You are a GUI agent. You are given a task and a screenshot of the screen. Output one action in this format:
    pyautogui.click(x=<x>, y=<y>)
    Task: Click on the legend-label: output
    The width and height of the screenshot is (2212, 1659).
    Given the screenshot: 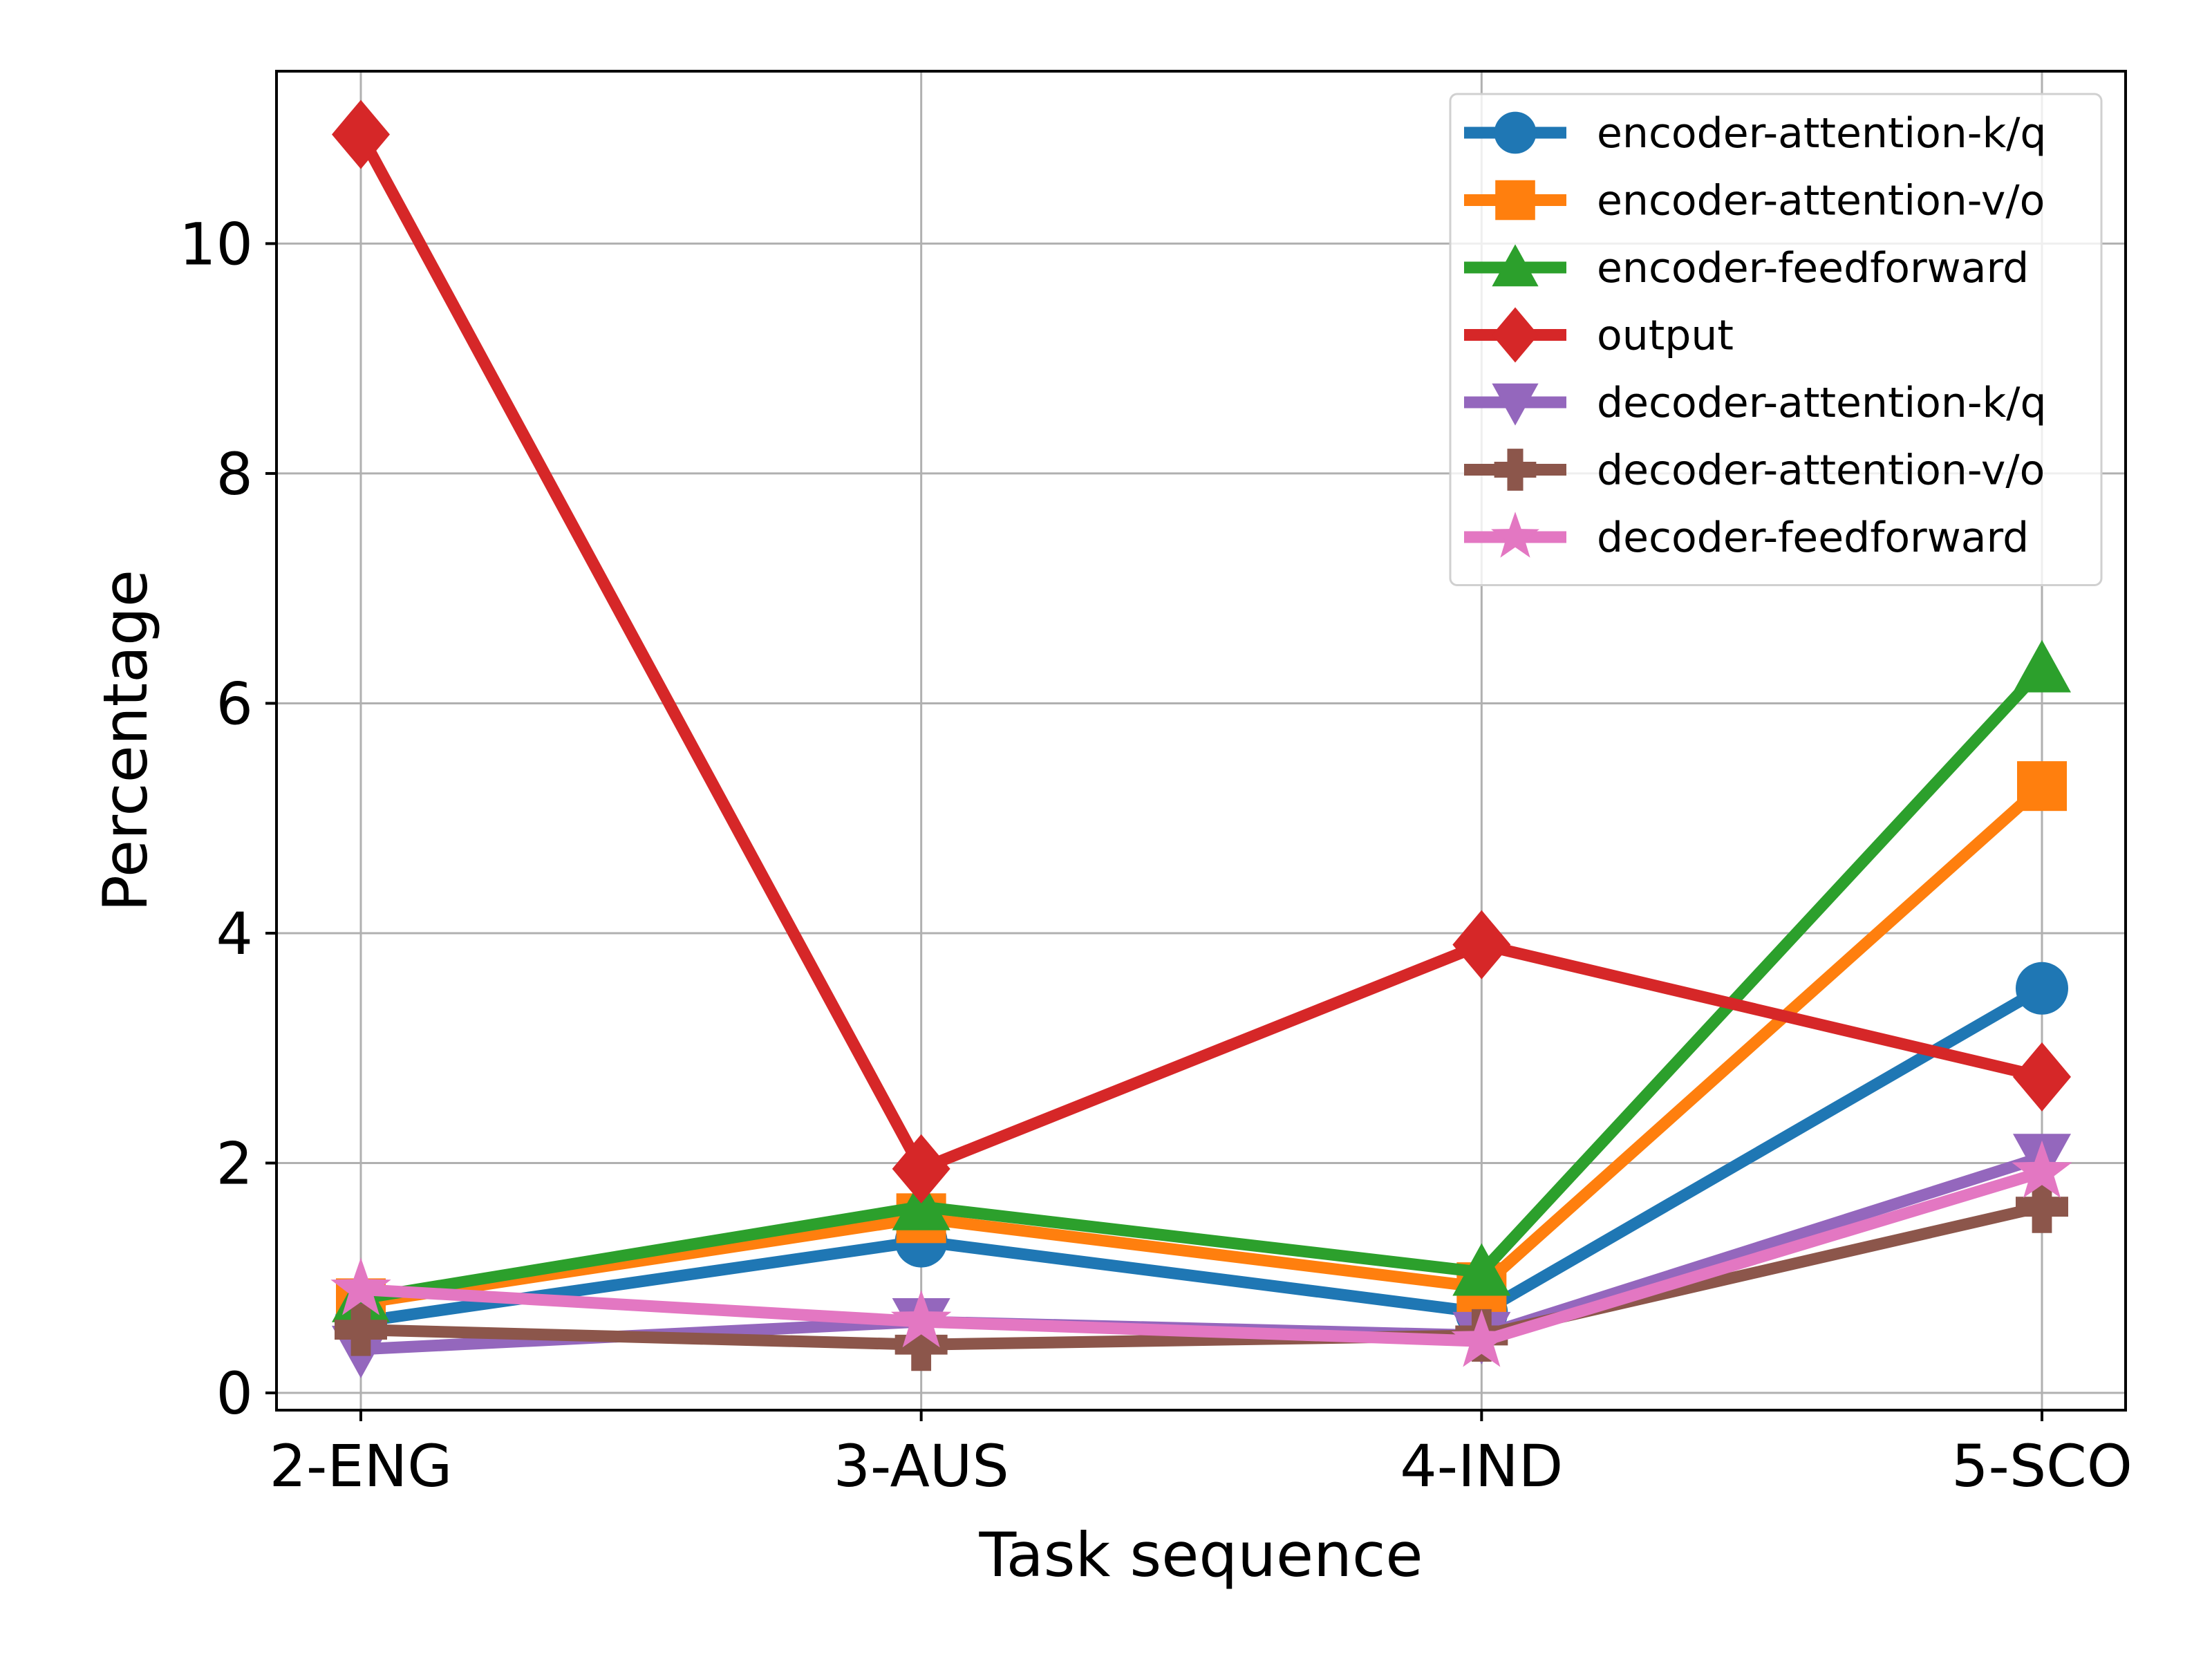 What is the action you would take?
    pyautogui.click(x=1666, y=336)
    